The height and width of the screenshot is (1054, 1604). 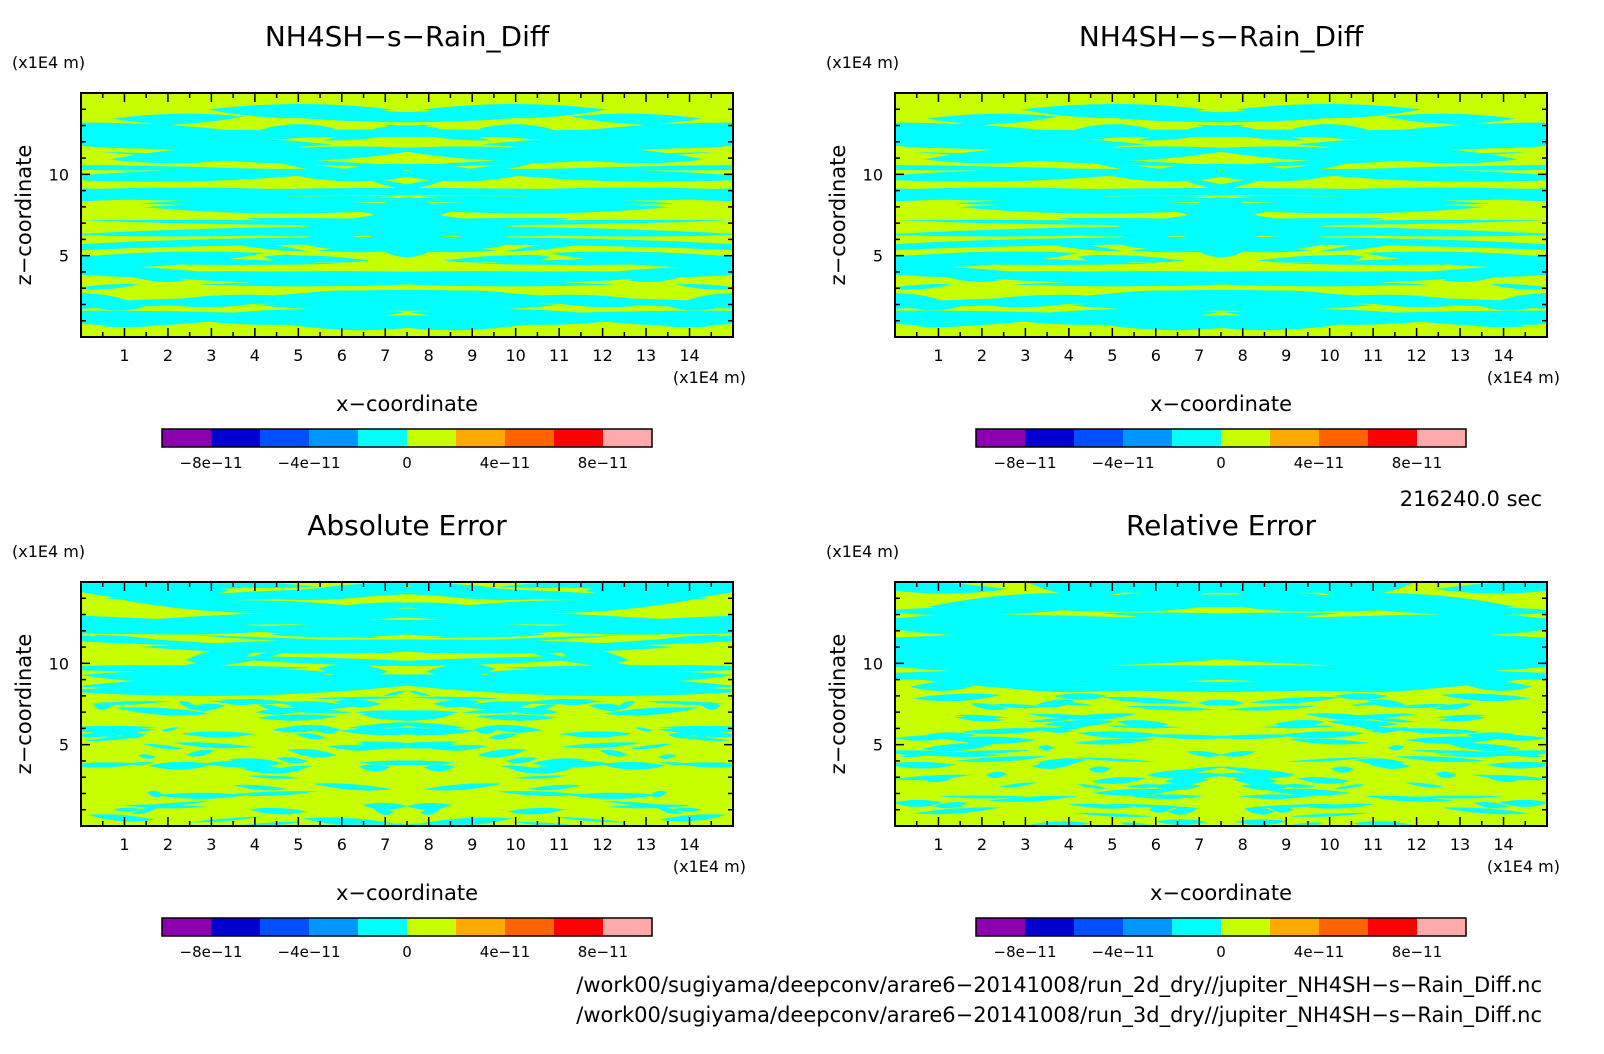 I want to click on x-axis-label: x−coordinate, so click(x=407, y=893).